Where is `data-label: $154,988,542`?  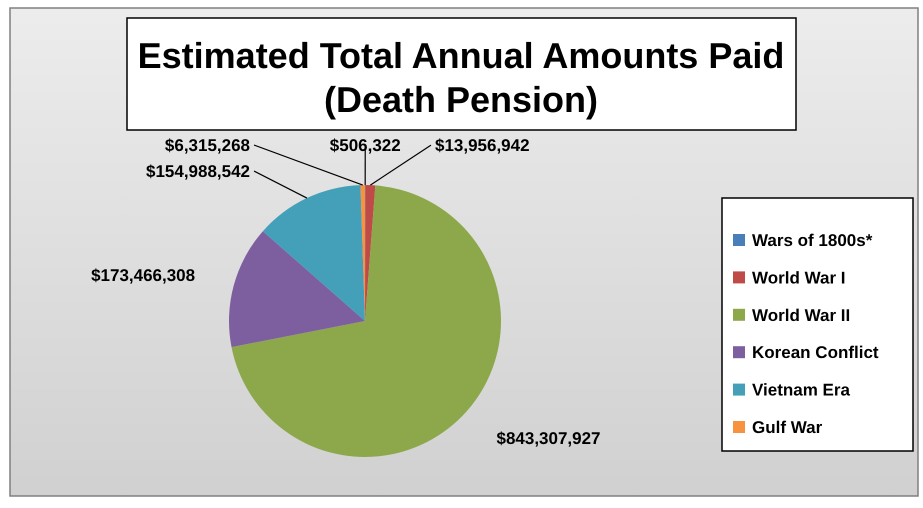
data-label: $154,988,542 is located at coordinates (198, 172).